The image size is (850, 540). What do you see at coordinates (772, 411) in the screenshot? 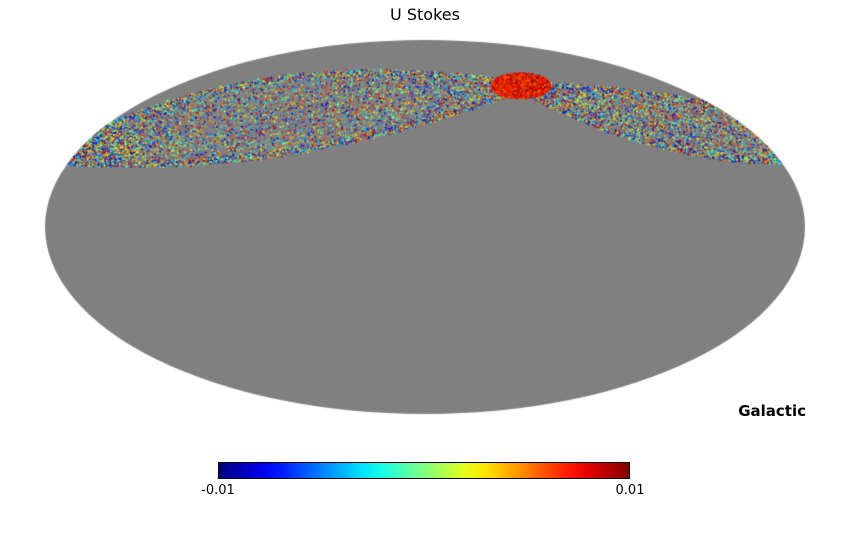
I see `coordinate-system-label: Galactic` at bounding box center [772, 411].